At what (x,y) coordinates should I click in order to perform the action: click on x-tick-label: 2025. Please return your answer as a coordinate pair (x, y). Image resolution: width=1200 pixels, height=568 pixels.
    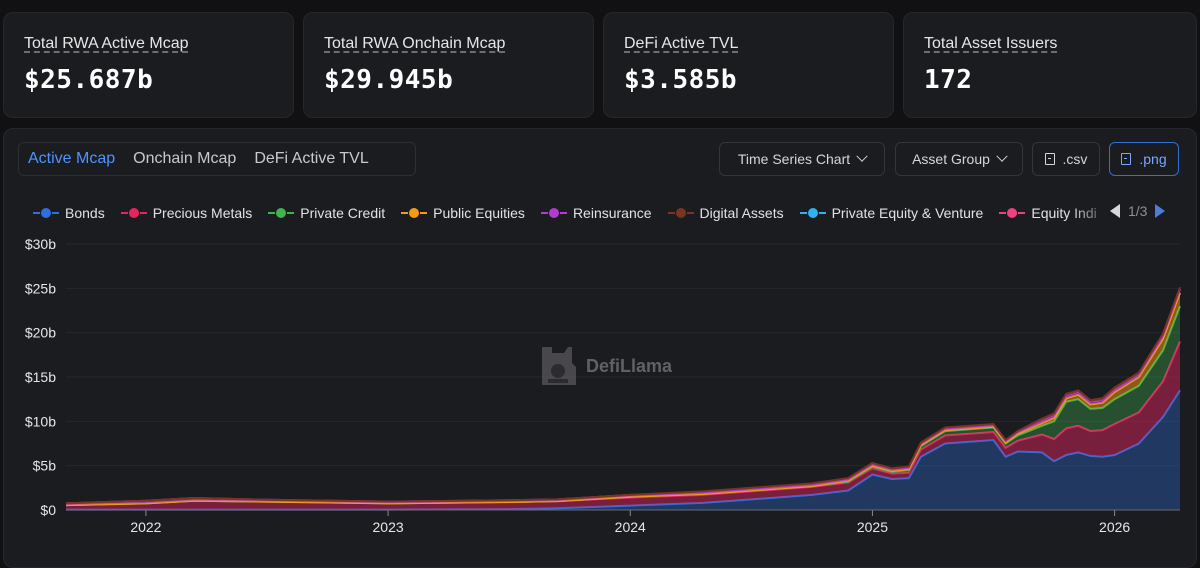
    Looking at the image, I should click on (872, 527).